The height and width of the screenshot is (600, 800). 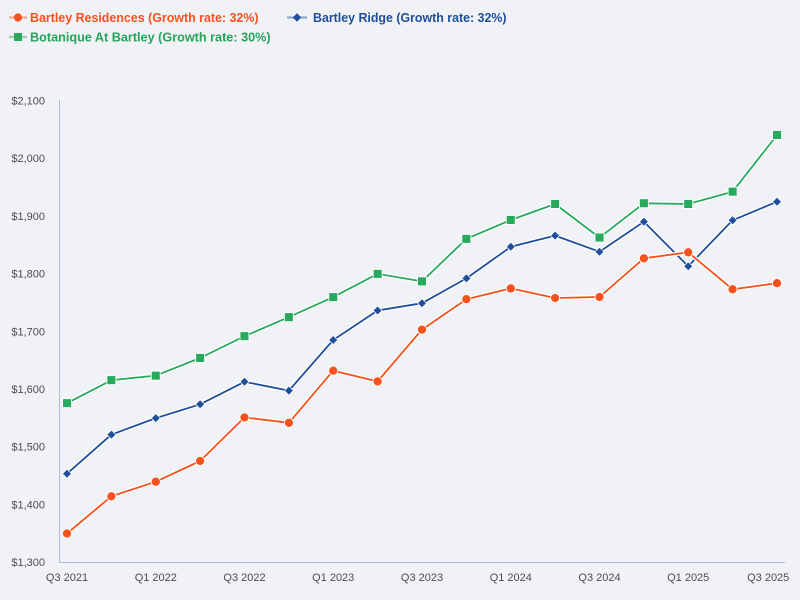 What do you see at coordinates (410, 17) in the screenshot?
I see `svg-text:Bartley Ridge (Growth rate: 32: Bartley Ridge (Growth rate: 32%)` at bounding box center [410, 17].